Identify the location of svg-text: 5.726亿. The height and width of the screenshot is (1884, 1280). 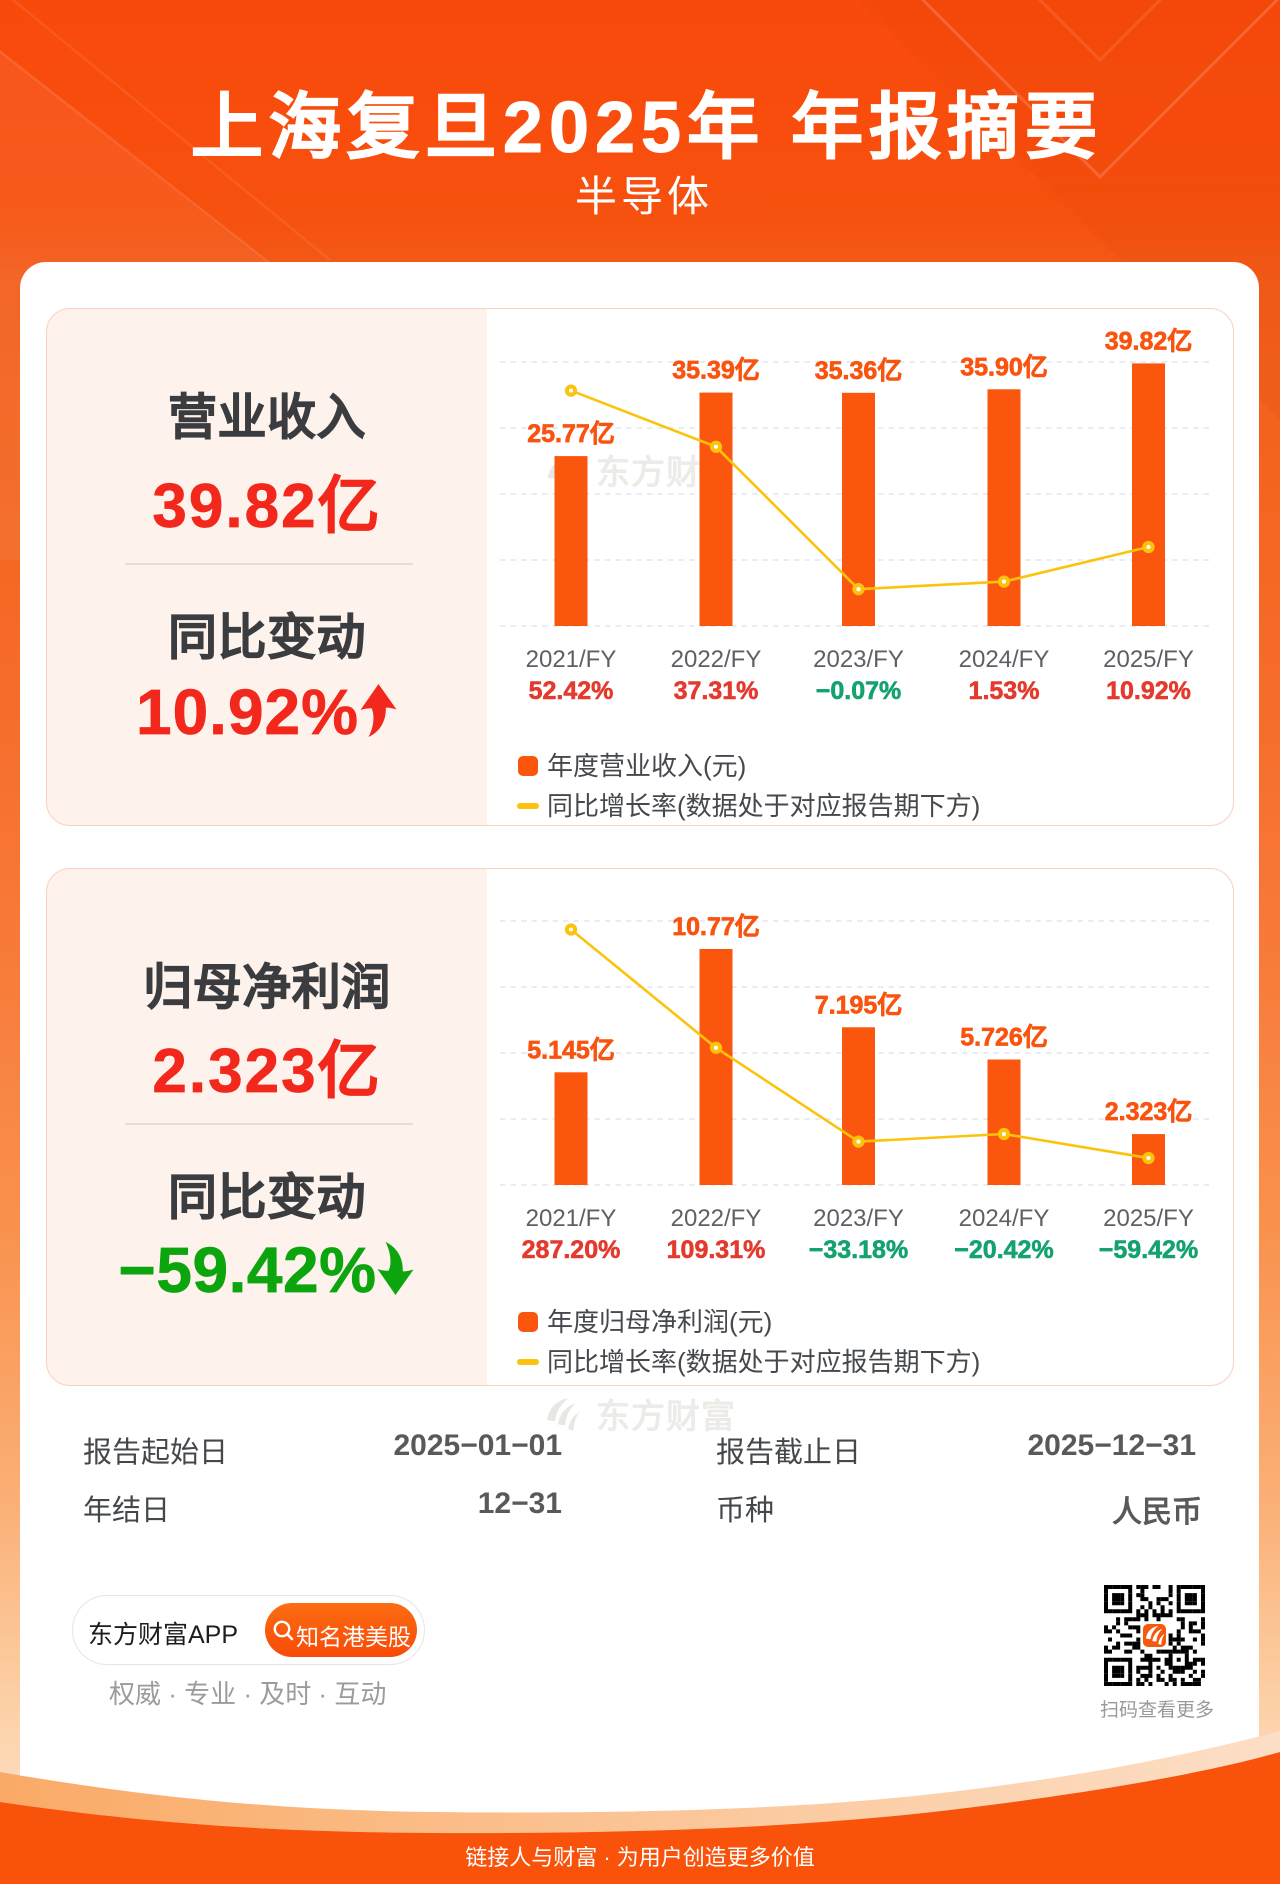
(1004, 1038).